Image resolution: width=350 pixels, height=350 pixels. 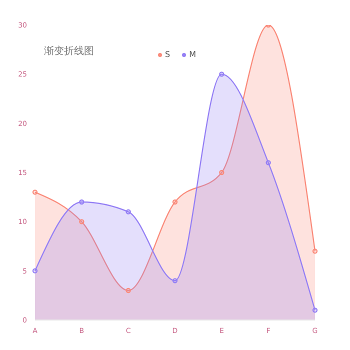 What do you see at coordinates (167, 54) in the screenshot?
I see `legend-label: S` at bounding box center [167, 54].